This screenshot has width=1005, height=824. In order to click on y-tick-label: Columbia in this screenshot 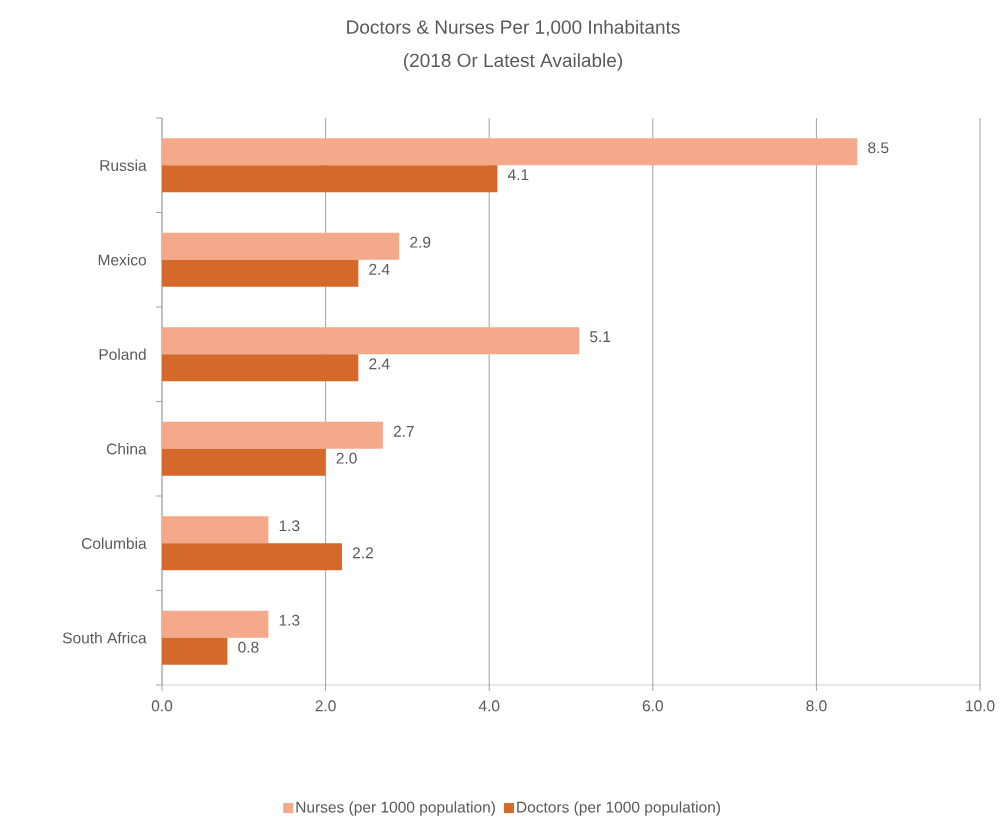, I will do `click(114, 543)`.